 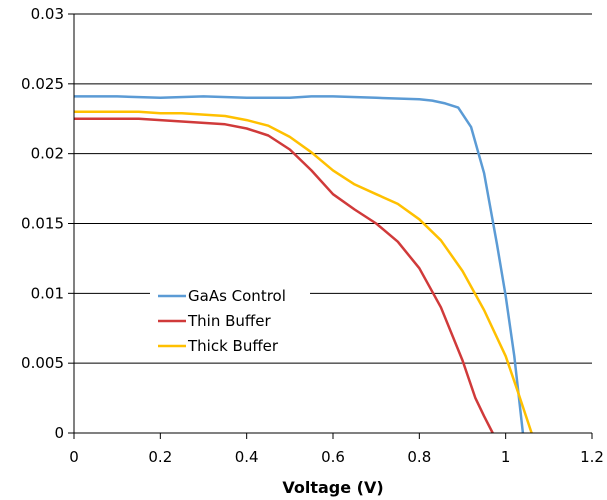 What do you see at coordinates (74, 457) in the screenshot?
I see `x-tick-label: 0` at bounding box center [74, 457].